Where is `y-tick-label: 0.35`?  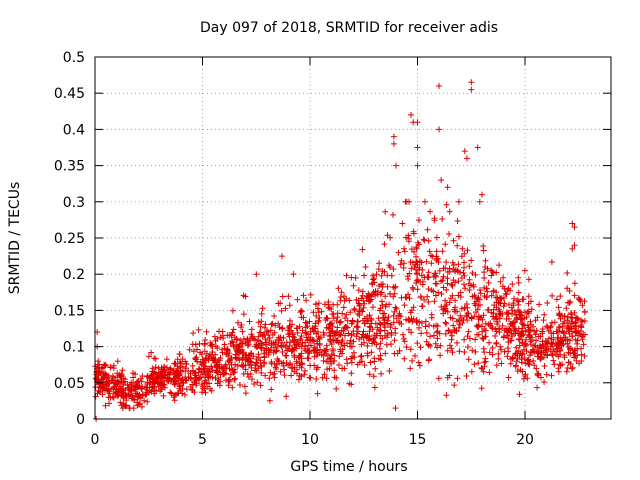
y-tick-label: 0.35 is located at coordinates (69, 167).